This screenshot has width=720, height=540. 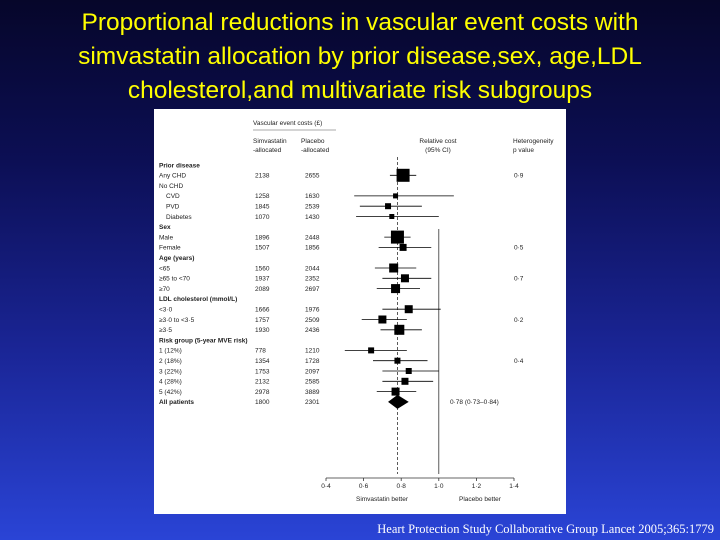 I want to click on col-placebo-header-1: Placebo, so click(x=313, y=141).